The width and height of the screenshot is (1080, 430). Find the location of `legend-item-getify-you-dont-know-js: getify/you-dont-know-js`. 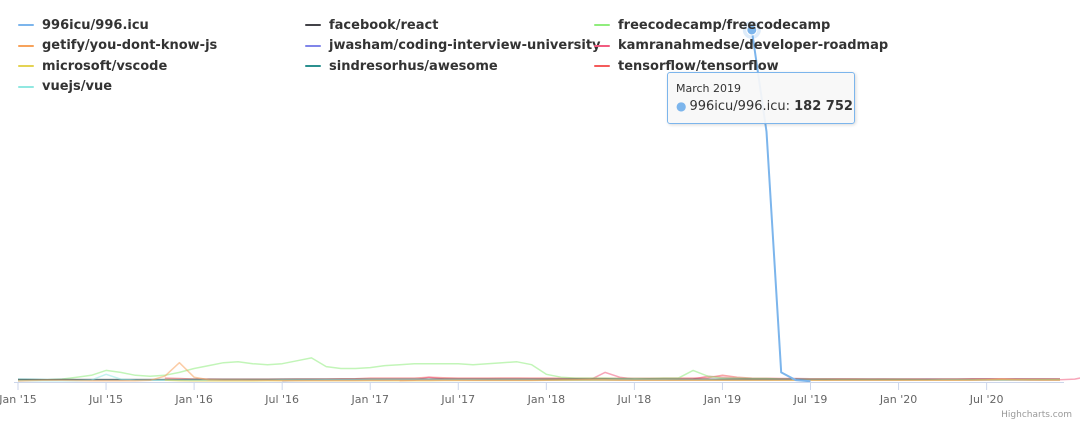

legend-item-getify-you-dont-know-js: getify/you-dont-know-js is located at coordinates (117, 46).